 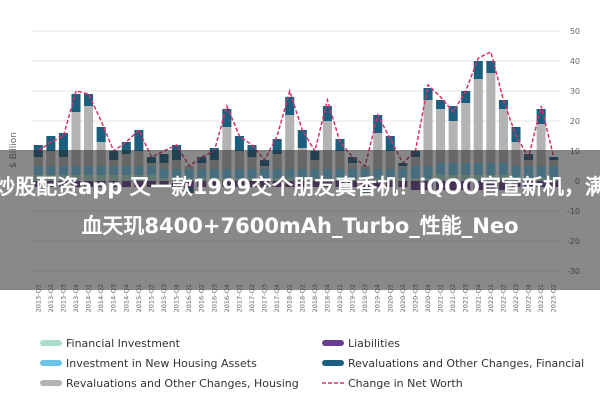 What do you see at coordinates (365, 298) in the screenshot?
I see `x-tick-label: 2019-Q3` at bounding box center [365, 298].